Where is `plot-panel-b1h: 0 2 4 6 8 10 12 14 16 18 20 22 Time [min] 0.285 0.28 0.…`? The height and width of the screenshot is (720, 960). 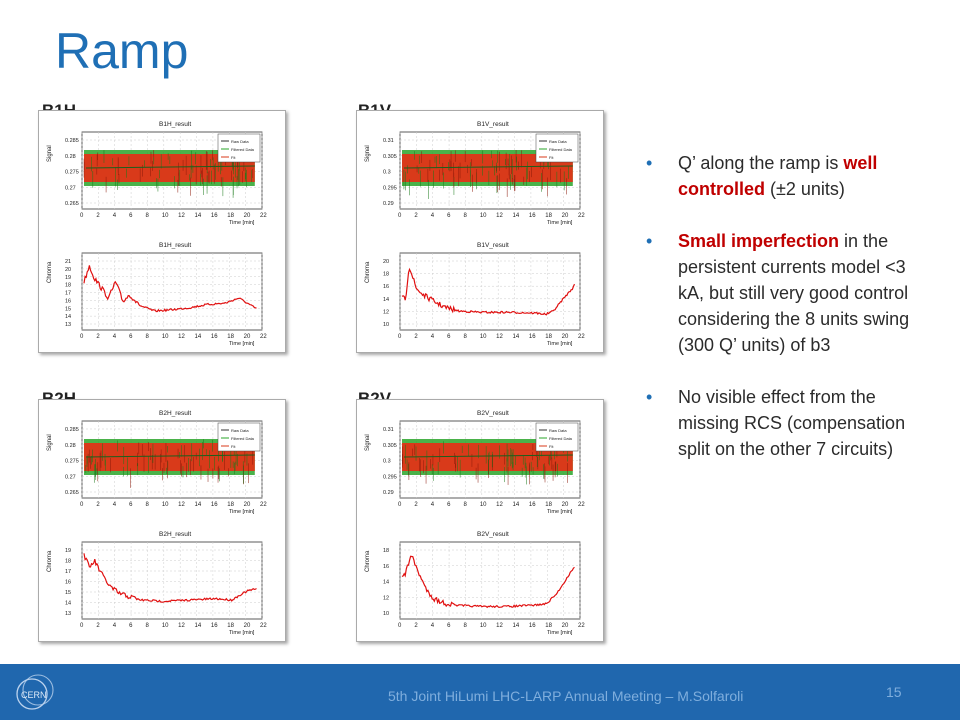
plot-panel-b1h: 0 2 4 6 8 10 12 14 16 18 20 22 Time [min] 0.285 0.28 0.… is located at coordinates (162, 231).